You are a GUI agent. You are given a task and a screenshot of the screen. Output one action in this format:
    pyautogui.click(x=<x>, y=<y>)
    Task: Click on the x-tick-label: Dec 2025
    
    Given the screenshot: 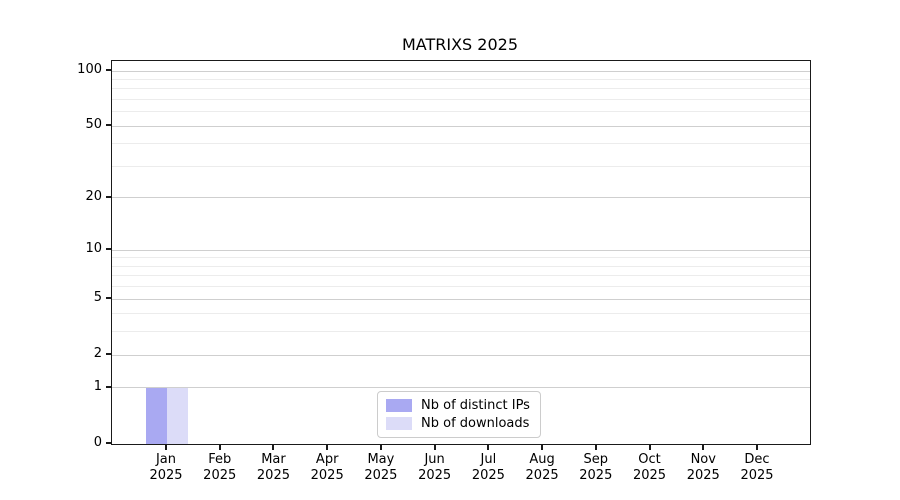 What is the action you would take?
    pyautogui.click(x=757, y=467)
    